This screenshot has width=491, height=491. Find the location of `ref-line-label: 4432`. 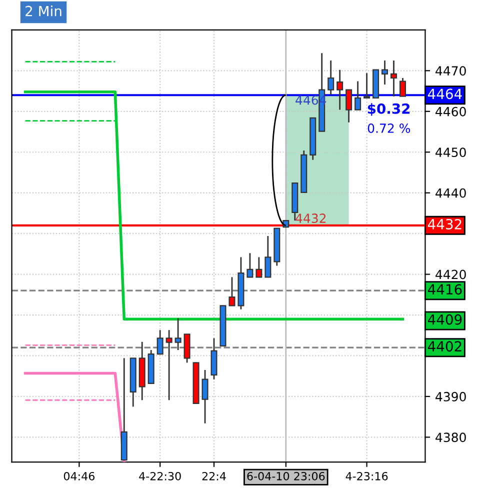

ref-line-label: 4432 is located at coordinates (311, 219).